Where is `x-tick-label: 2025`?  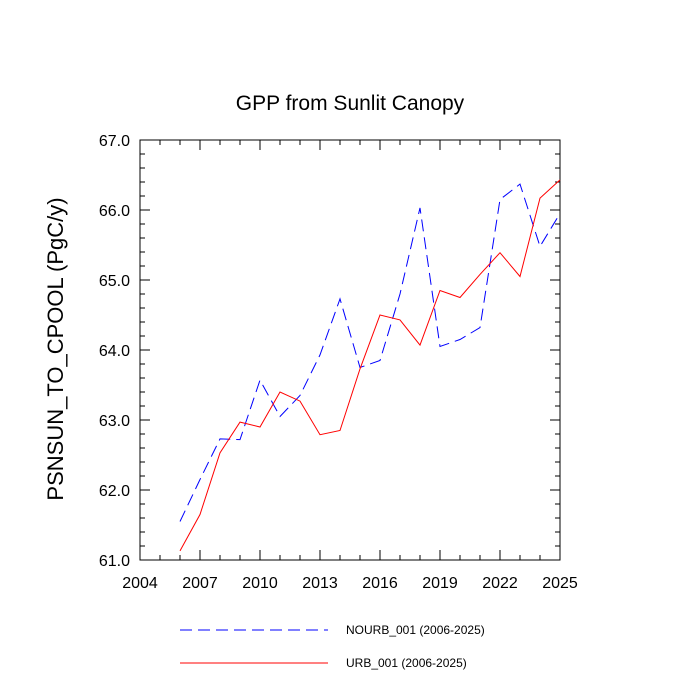
x-tick-label: 2025 is located at coordinates (560, 583).